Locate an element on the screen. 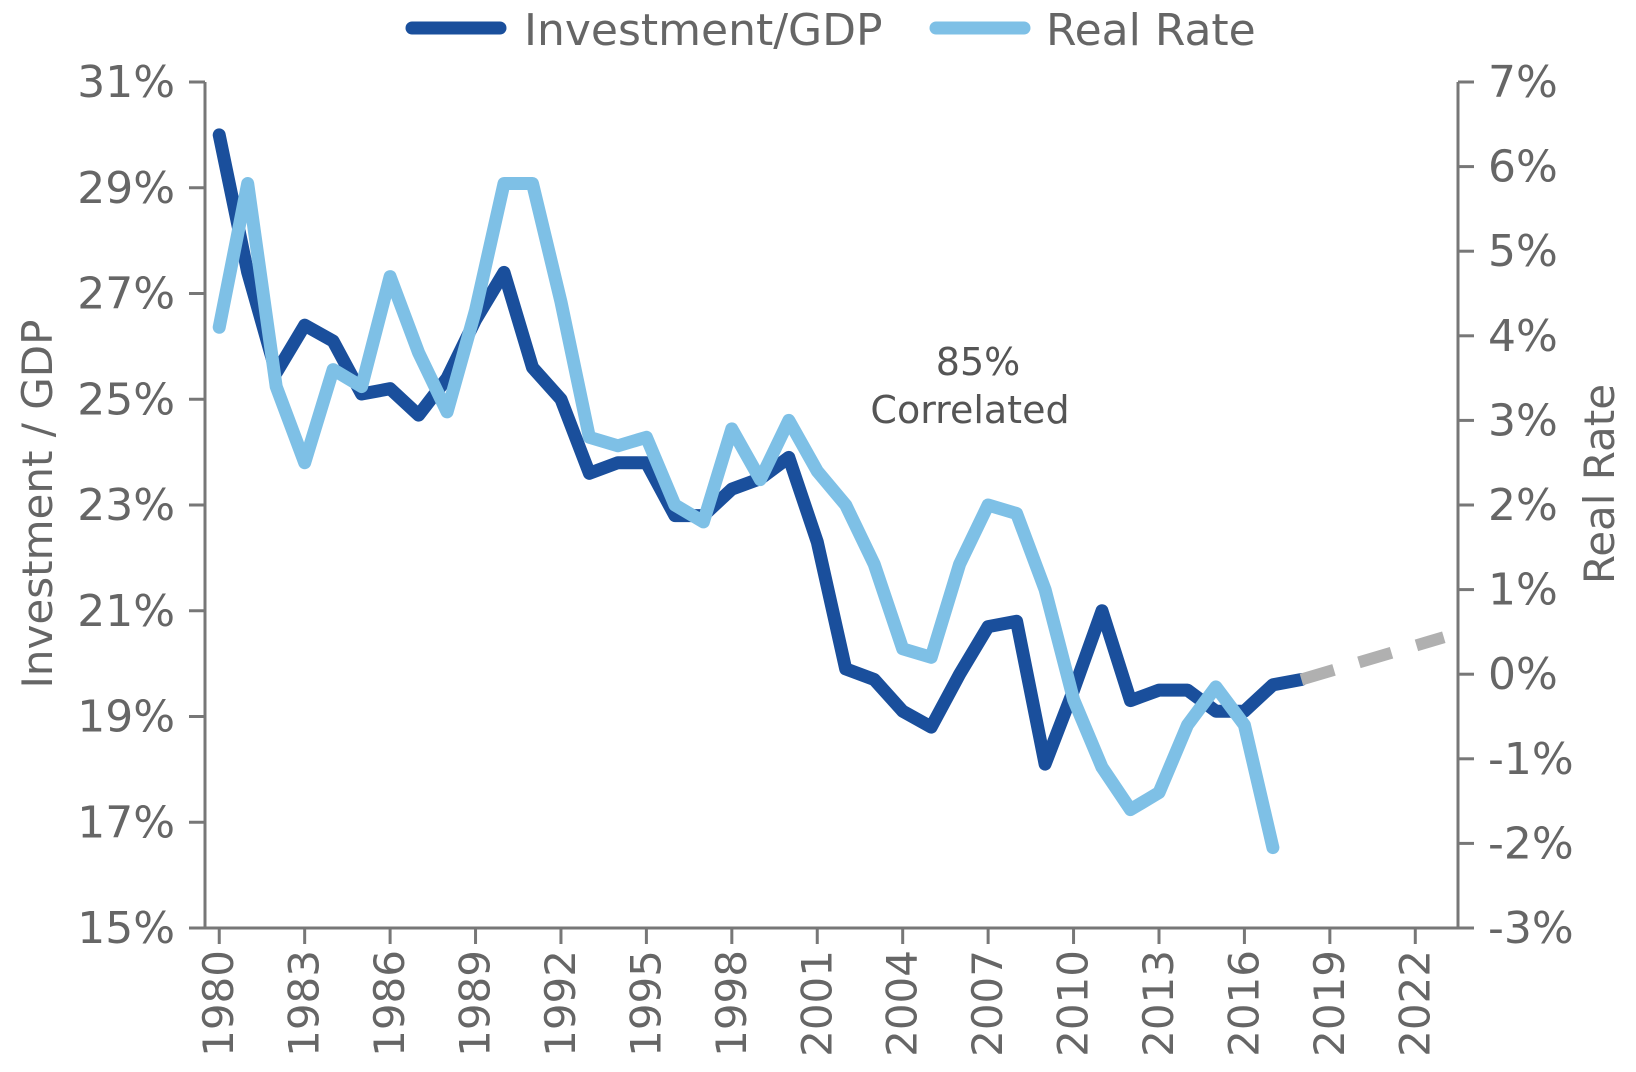 This screenshot has height=1072, width=1636. x-tick-label: 2001 is located at coordinates (816, 1003).